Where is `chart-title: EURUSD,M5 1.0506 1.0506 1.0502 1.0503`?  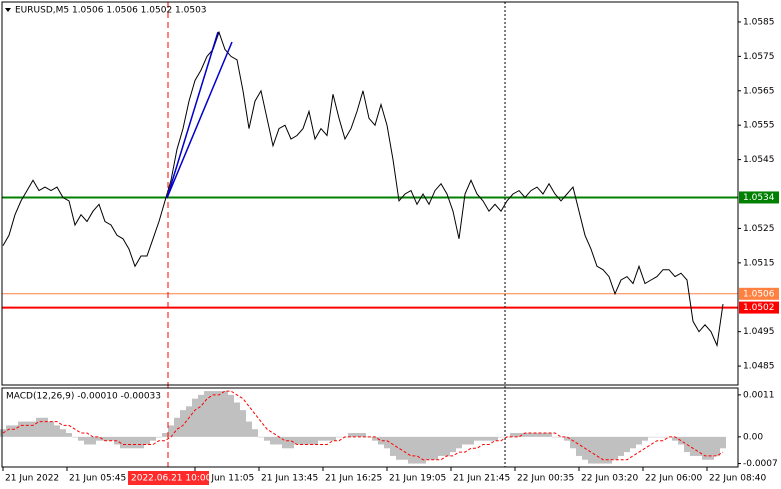 chart-title: EURUSD,M5 1.0506 1.0506 1.0502 1.0503 is located at coordinates (111, 11).